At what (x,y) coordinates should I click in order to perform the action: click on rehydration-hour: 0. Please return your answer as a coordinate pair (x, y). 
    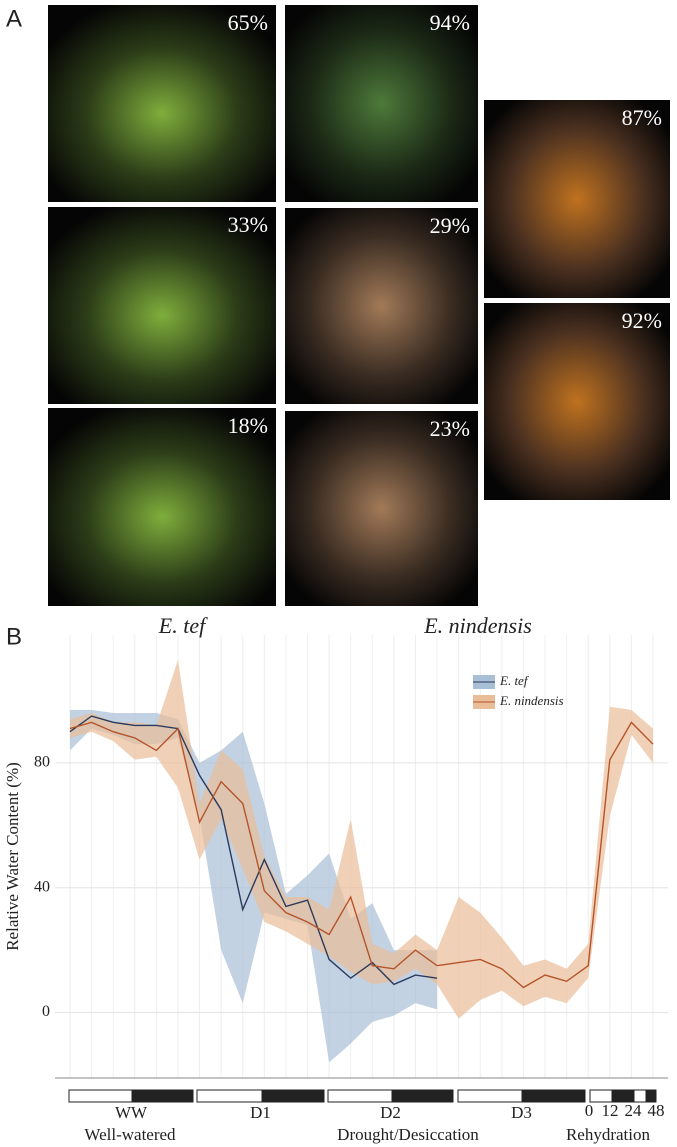
    Looking at the image, I should click on (589, 1110).